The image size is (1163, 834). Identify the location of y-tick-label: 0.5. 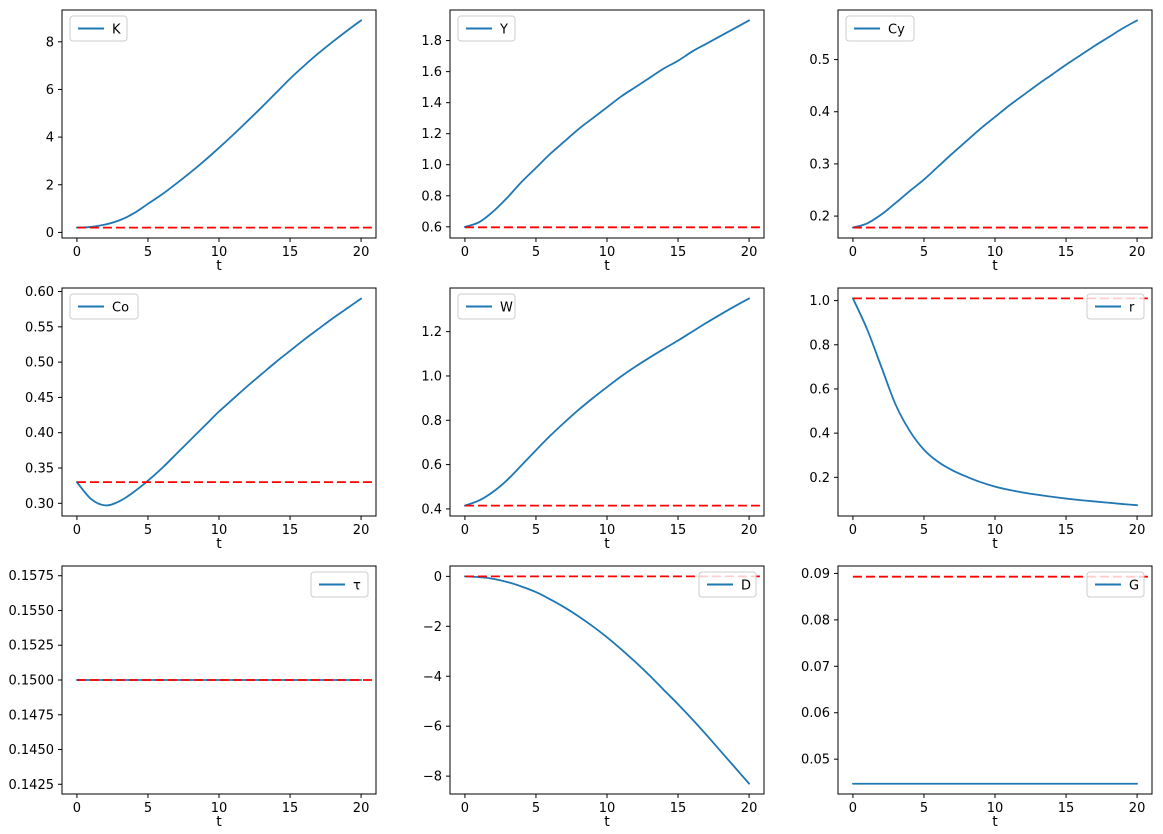
(819, 60).